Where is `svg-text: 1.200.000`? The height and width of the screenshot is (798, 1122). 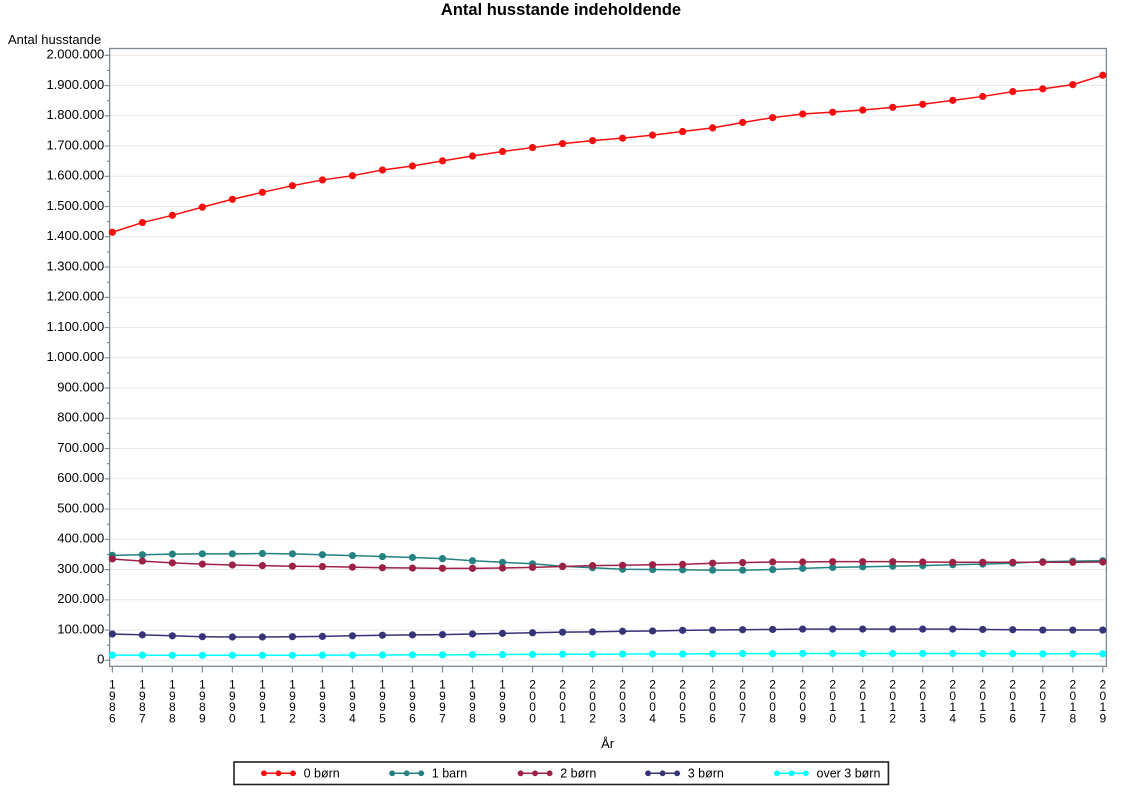
svg-text: 1.200.000 is located at coordinates (75, 296).